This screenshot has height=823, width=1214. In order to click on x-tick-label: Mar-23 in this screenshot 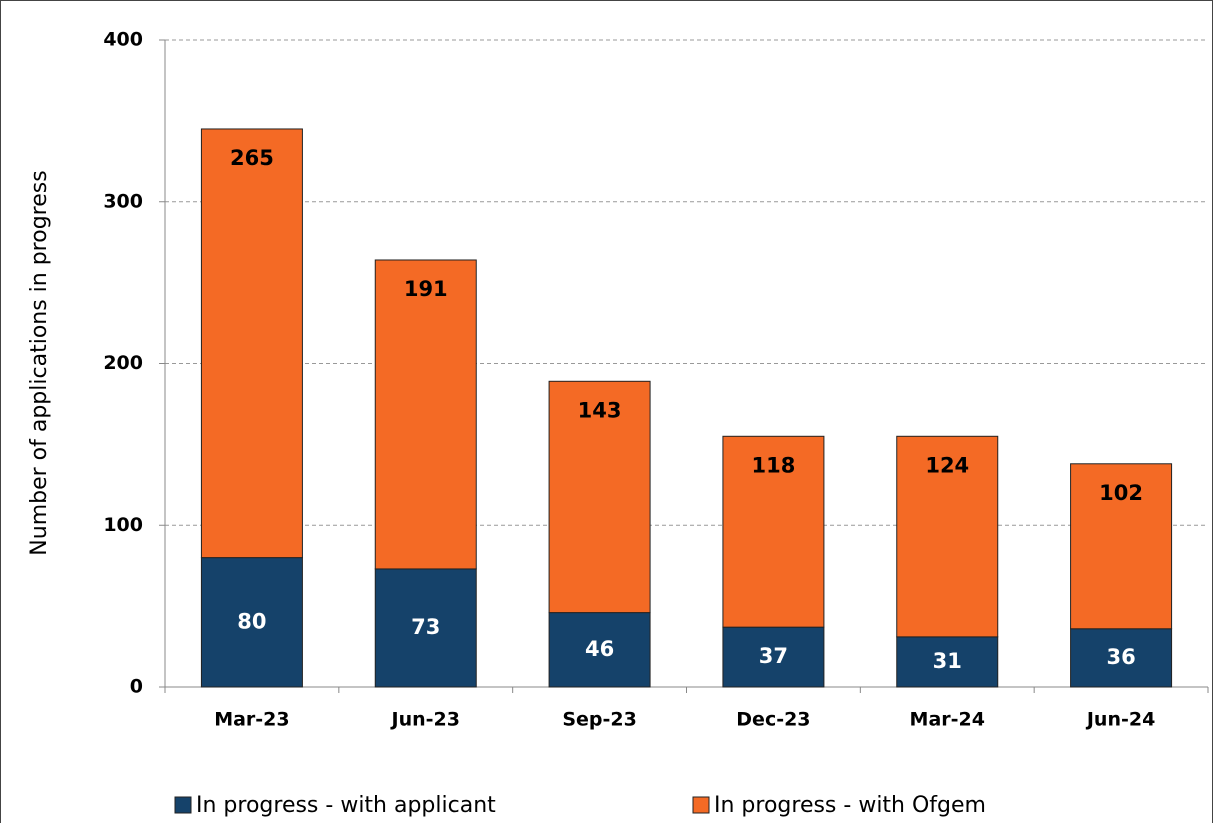, I will do `click(251, 720)`.